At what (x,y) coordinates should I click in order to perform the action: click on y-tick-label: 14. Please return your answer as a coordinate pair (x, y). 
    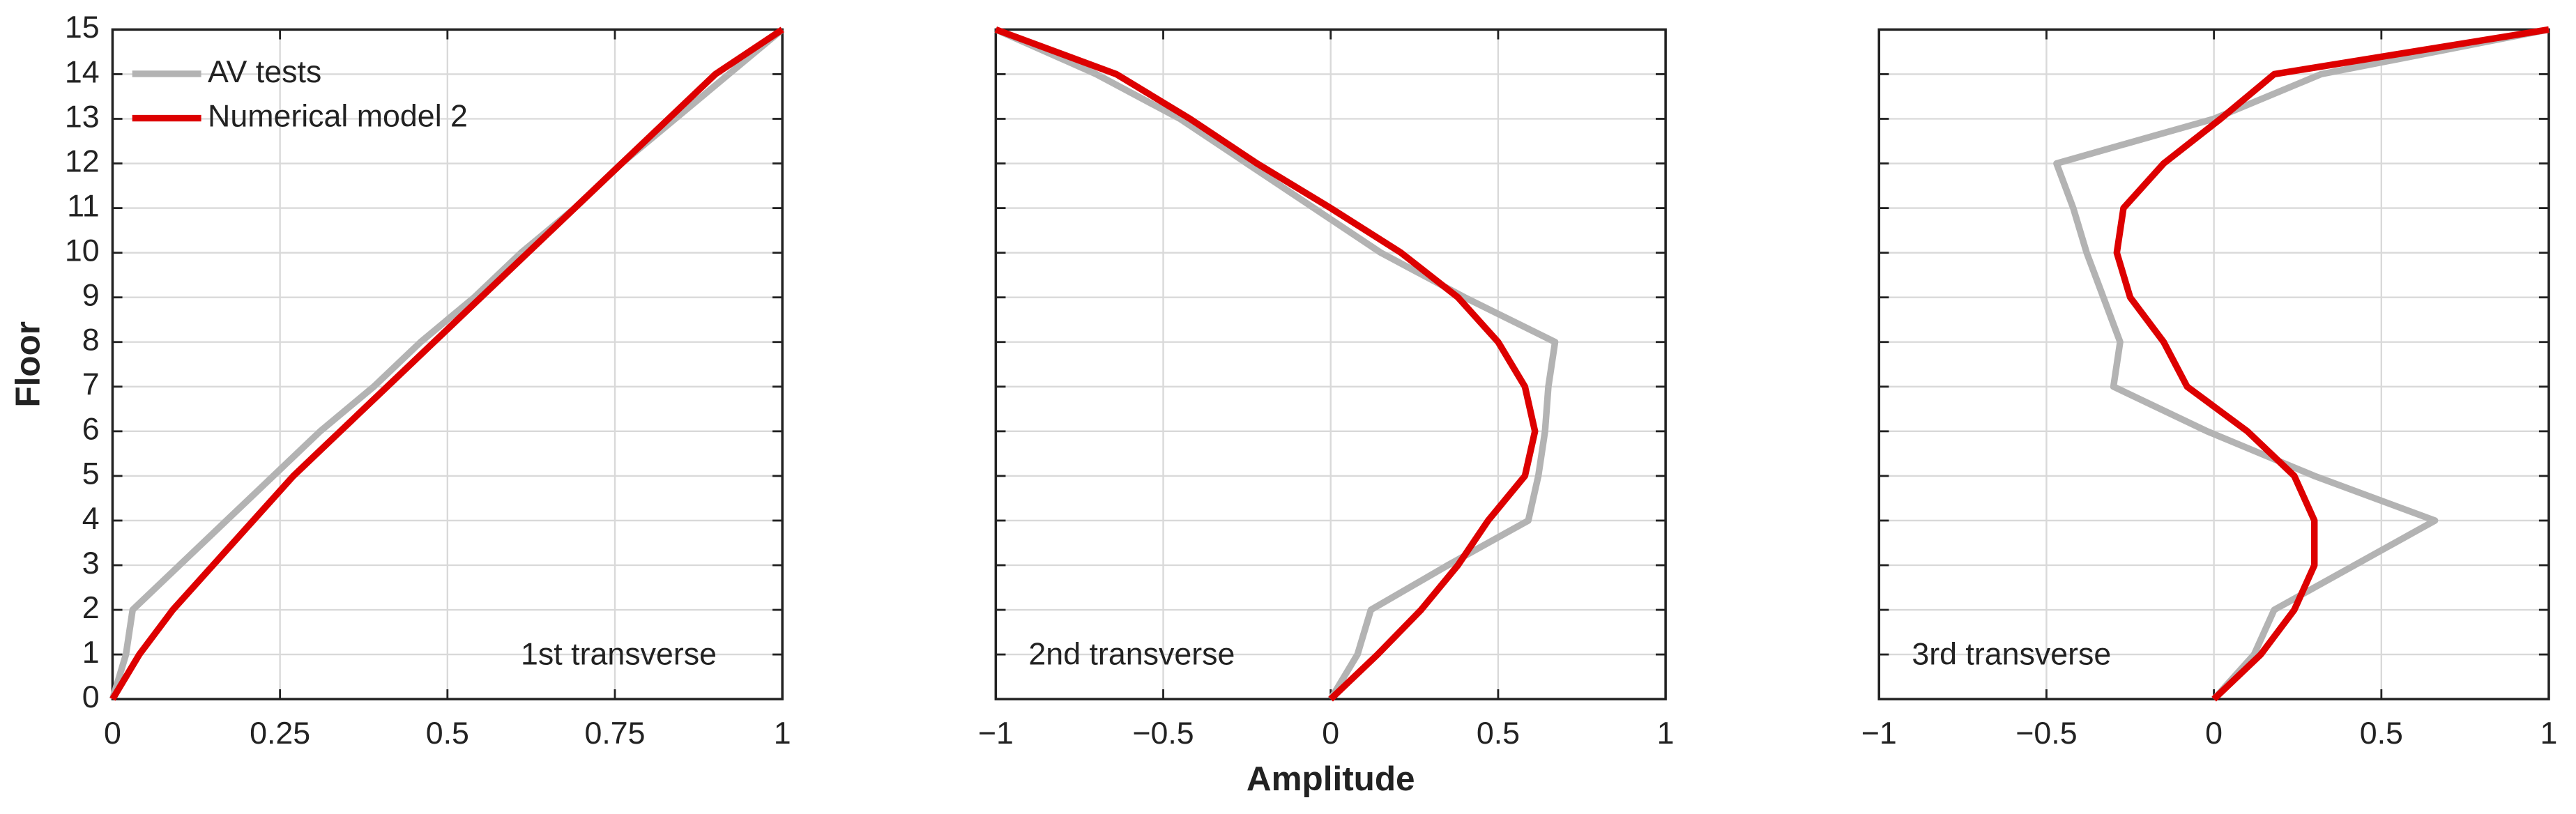
    Looking at the image, I should click on (82, 71).